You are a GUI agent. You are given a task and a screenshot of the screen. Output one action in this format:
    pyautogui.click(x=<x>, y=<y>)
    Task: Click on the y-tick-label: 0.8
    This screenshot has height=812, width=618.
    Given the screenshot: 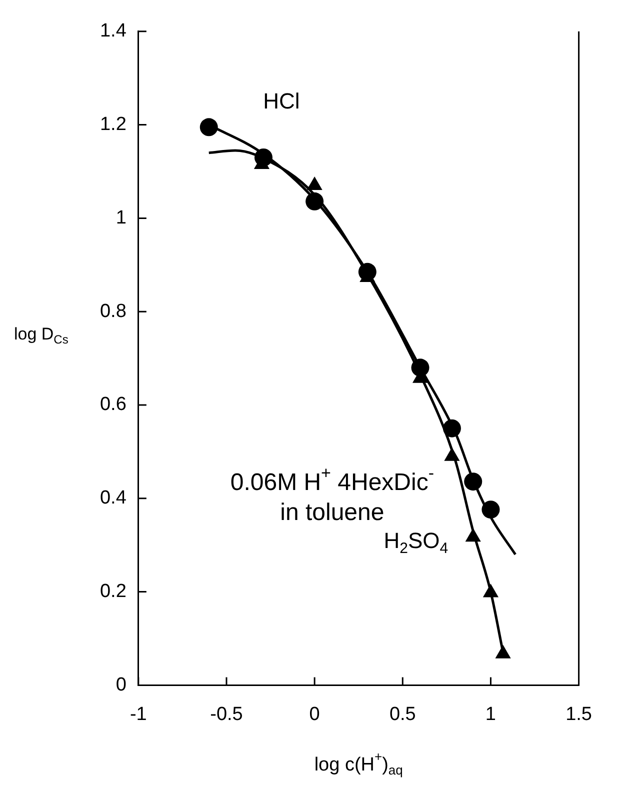 What is the action you would take?
    pyautogui.click(x=113, y=311)
    